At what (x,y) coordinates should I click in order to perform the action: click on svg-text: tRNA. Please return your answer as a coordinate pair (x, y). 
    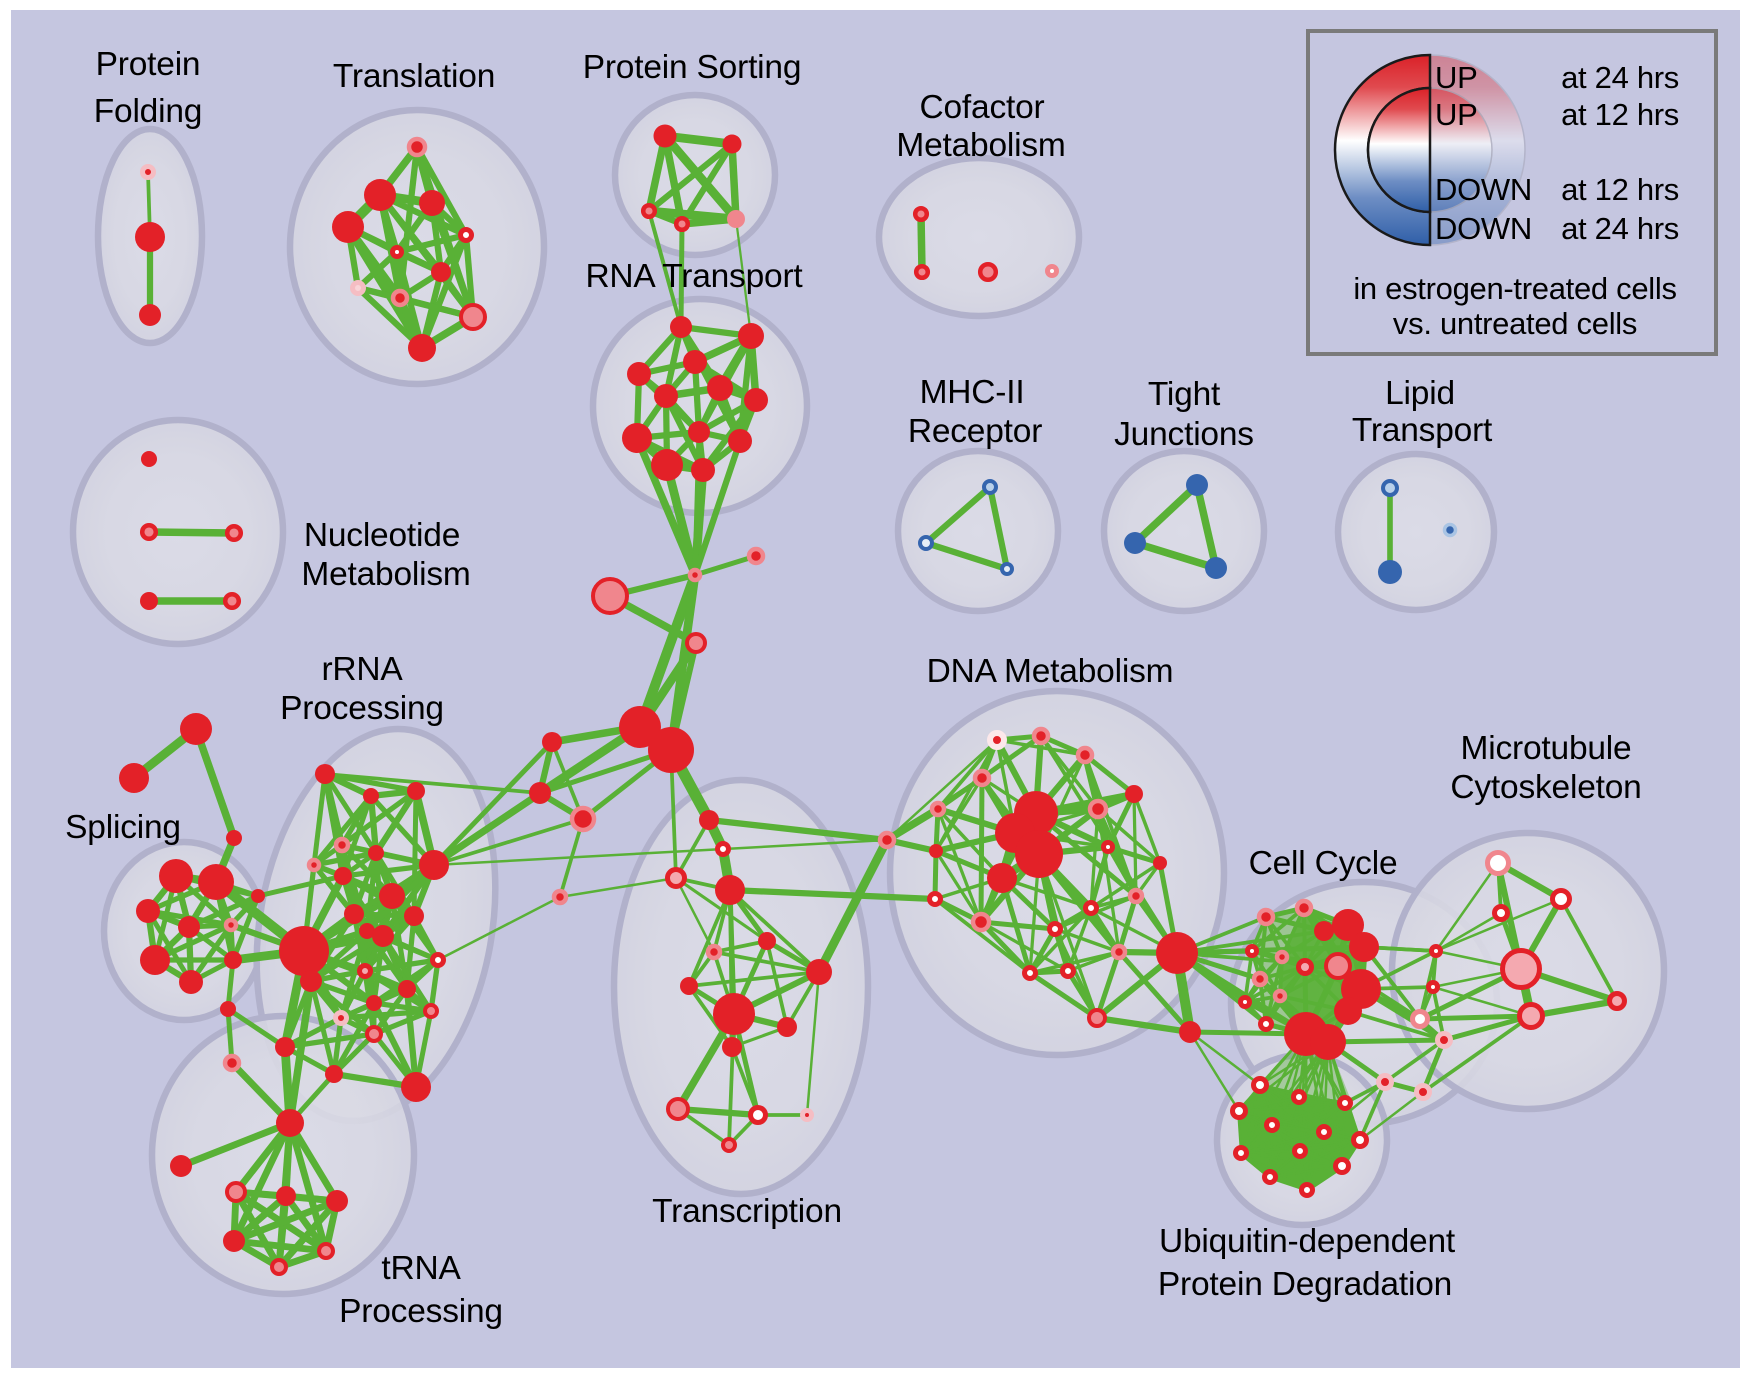
    Looking at the image, I should click on (421, 1268).